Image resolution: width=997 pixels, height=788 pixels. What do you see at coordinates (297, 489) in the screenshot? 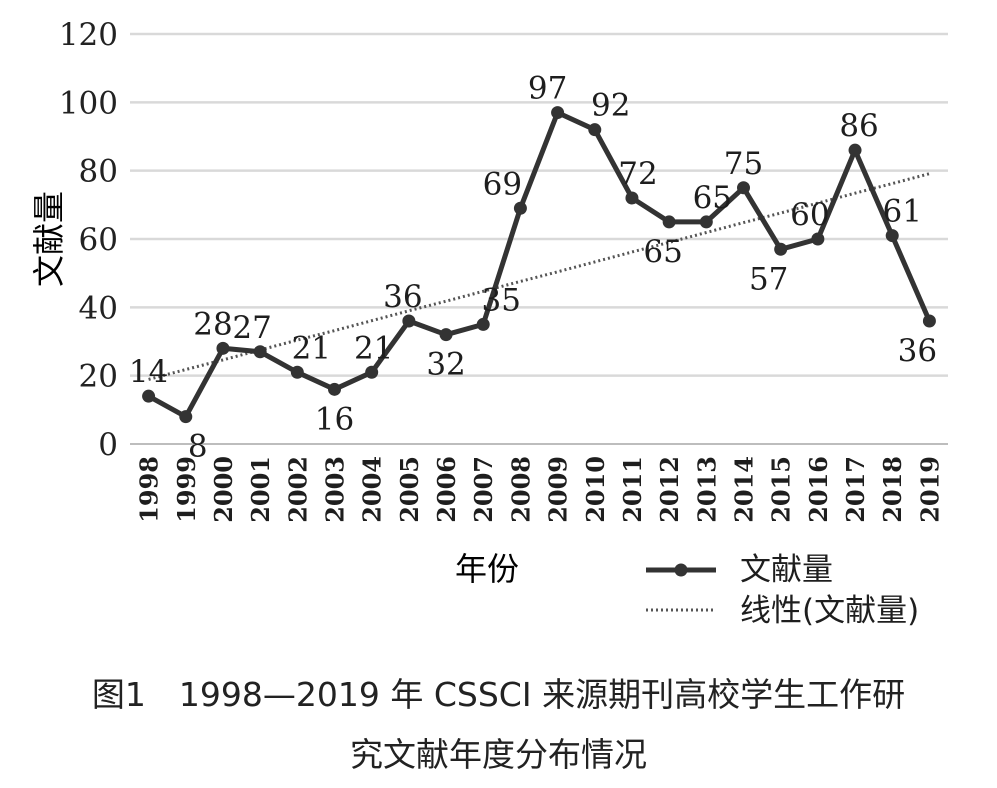
I see `x-tick-label: 2002` at bounding box center [297, 489].